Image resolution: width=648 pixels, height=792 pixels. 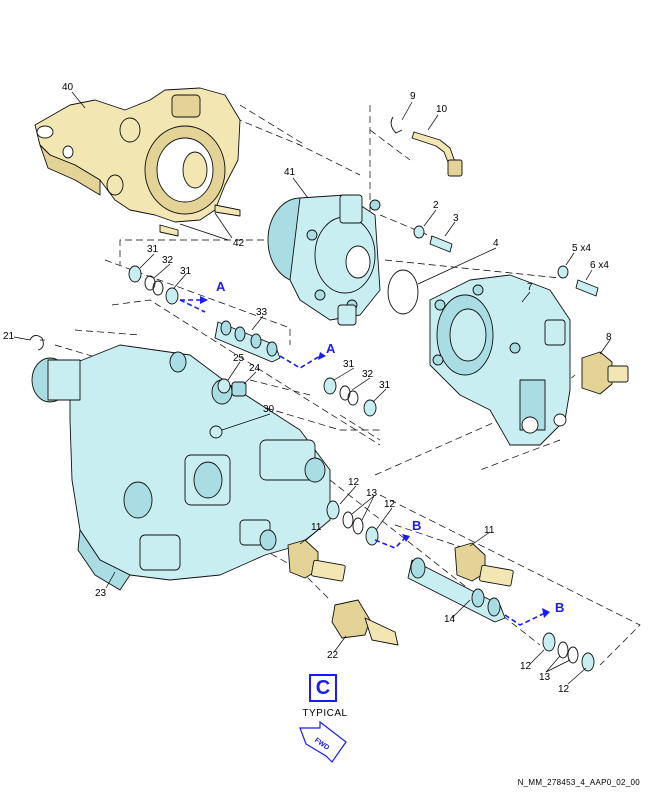 I want to click on view-marker-c: C, so click(x=323, y=688).